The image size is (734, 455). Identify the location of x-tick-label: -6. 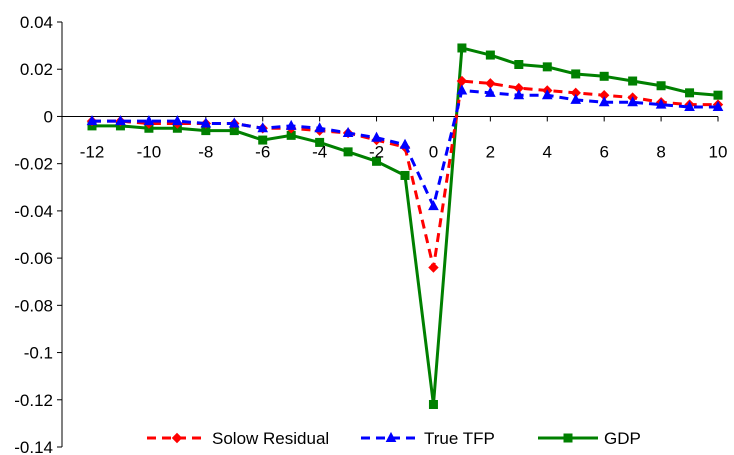
(262, 151).